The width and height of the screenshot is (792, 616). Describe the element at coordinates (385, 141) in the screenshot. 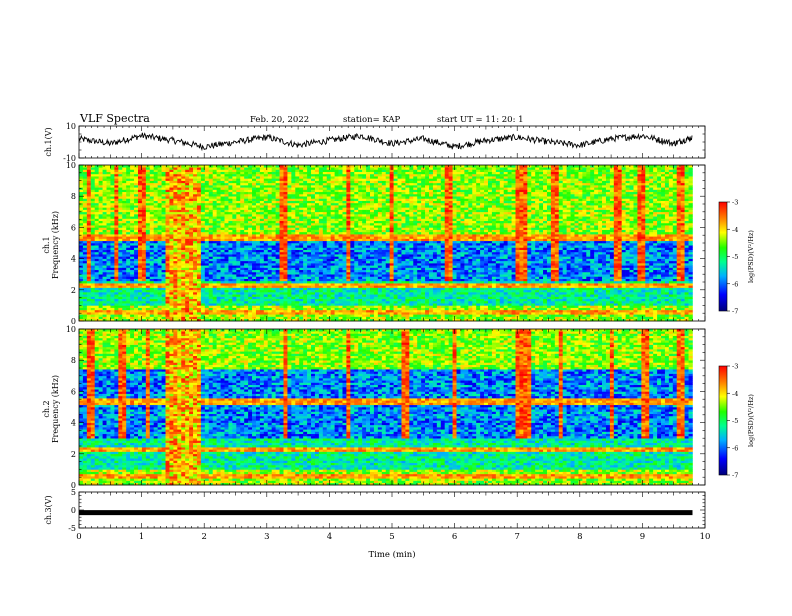

I see `ch1-waveform-trace` at that location.